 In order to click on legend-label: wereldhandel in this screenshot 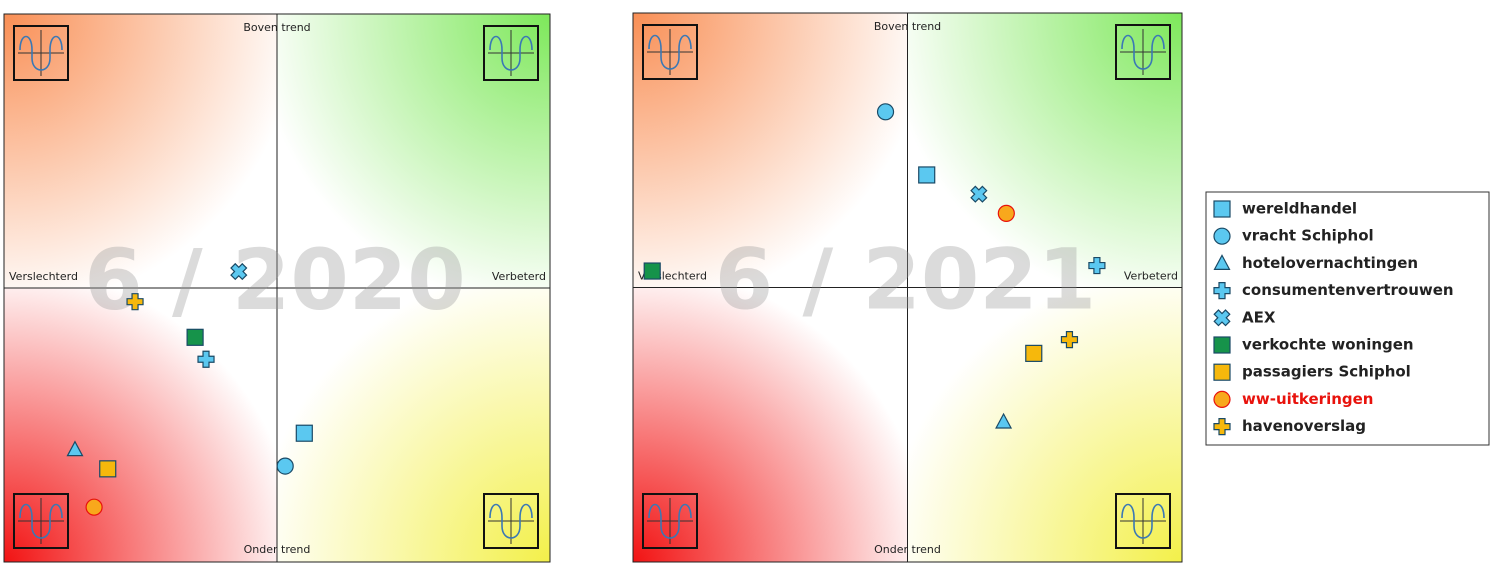, I will do `click(1299, 209)`.